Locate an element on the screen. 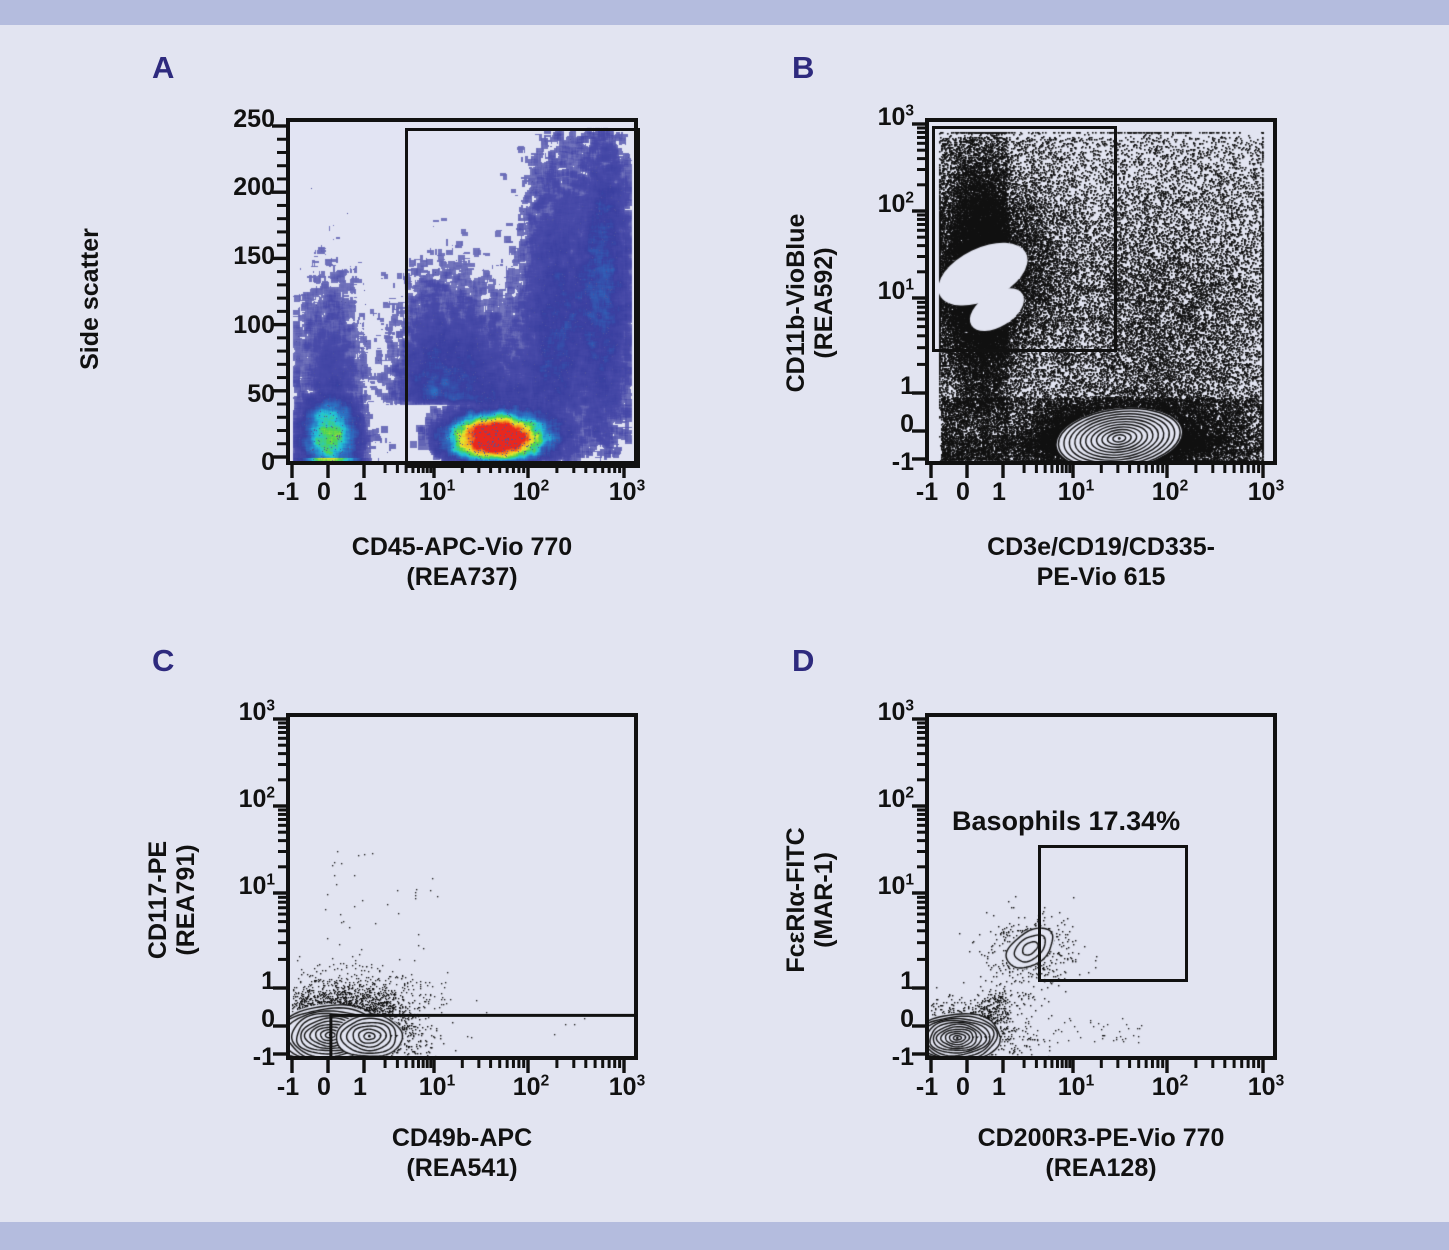  panel-d-x-axis-label-line1: CD200R3-PE-Vio 770 is located at coordinates (1101, 1138).